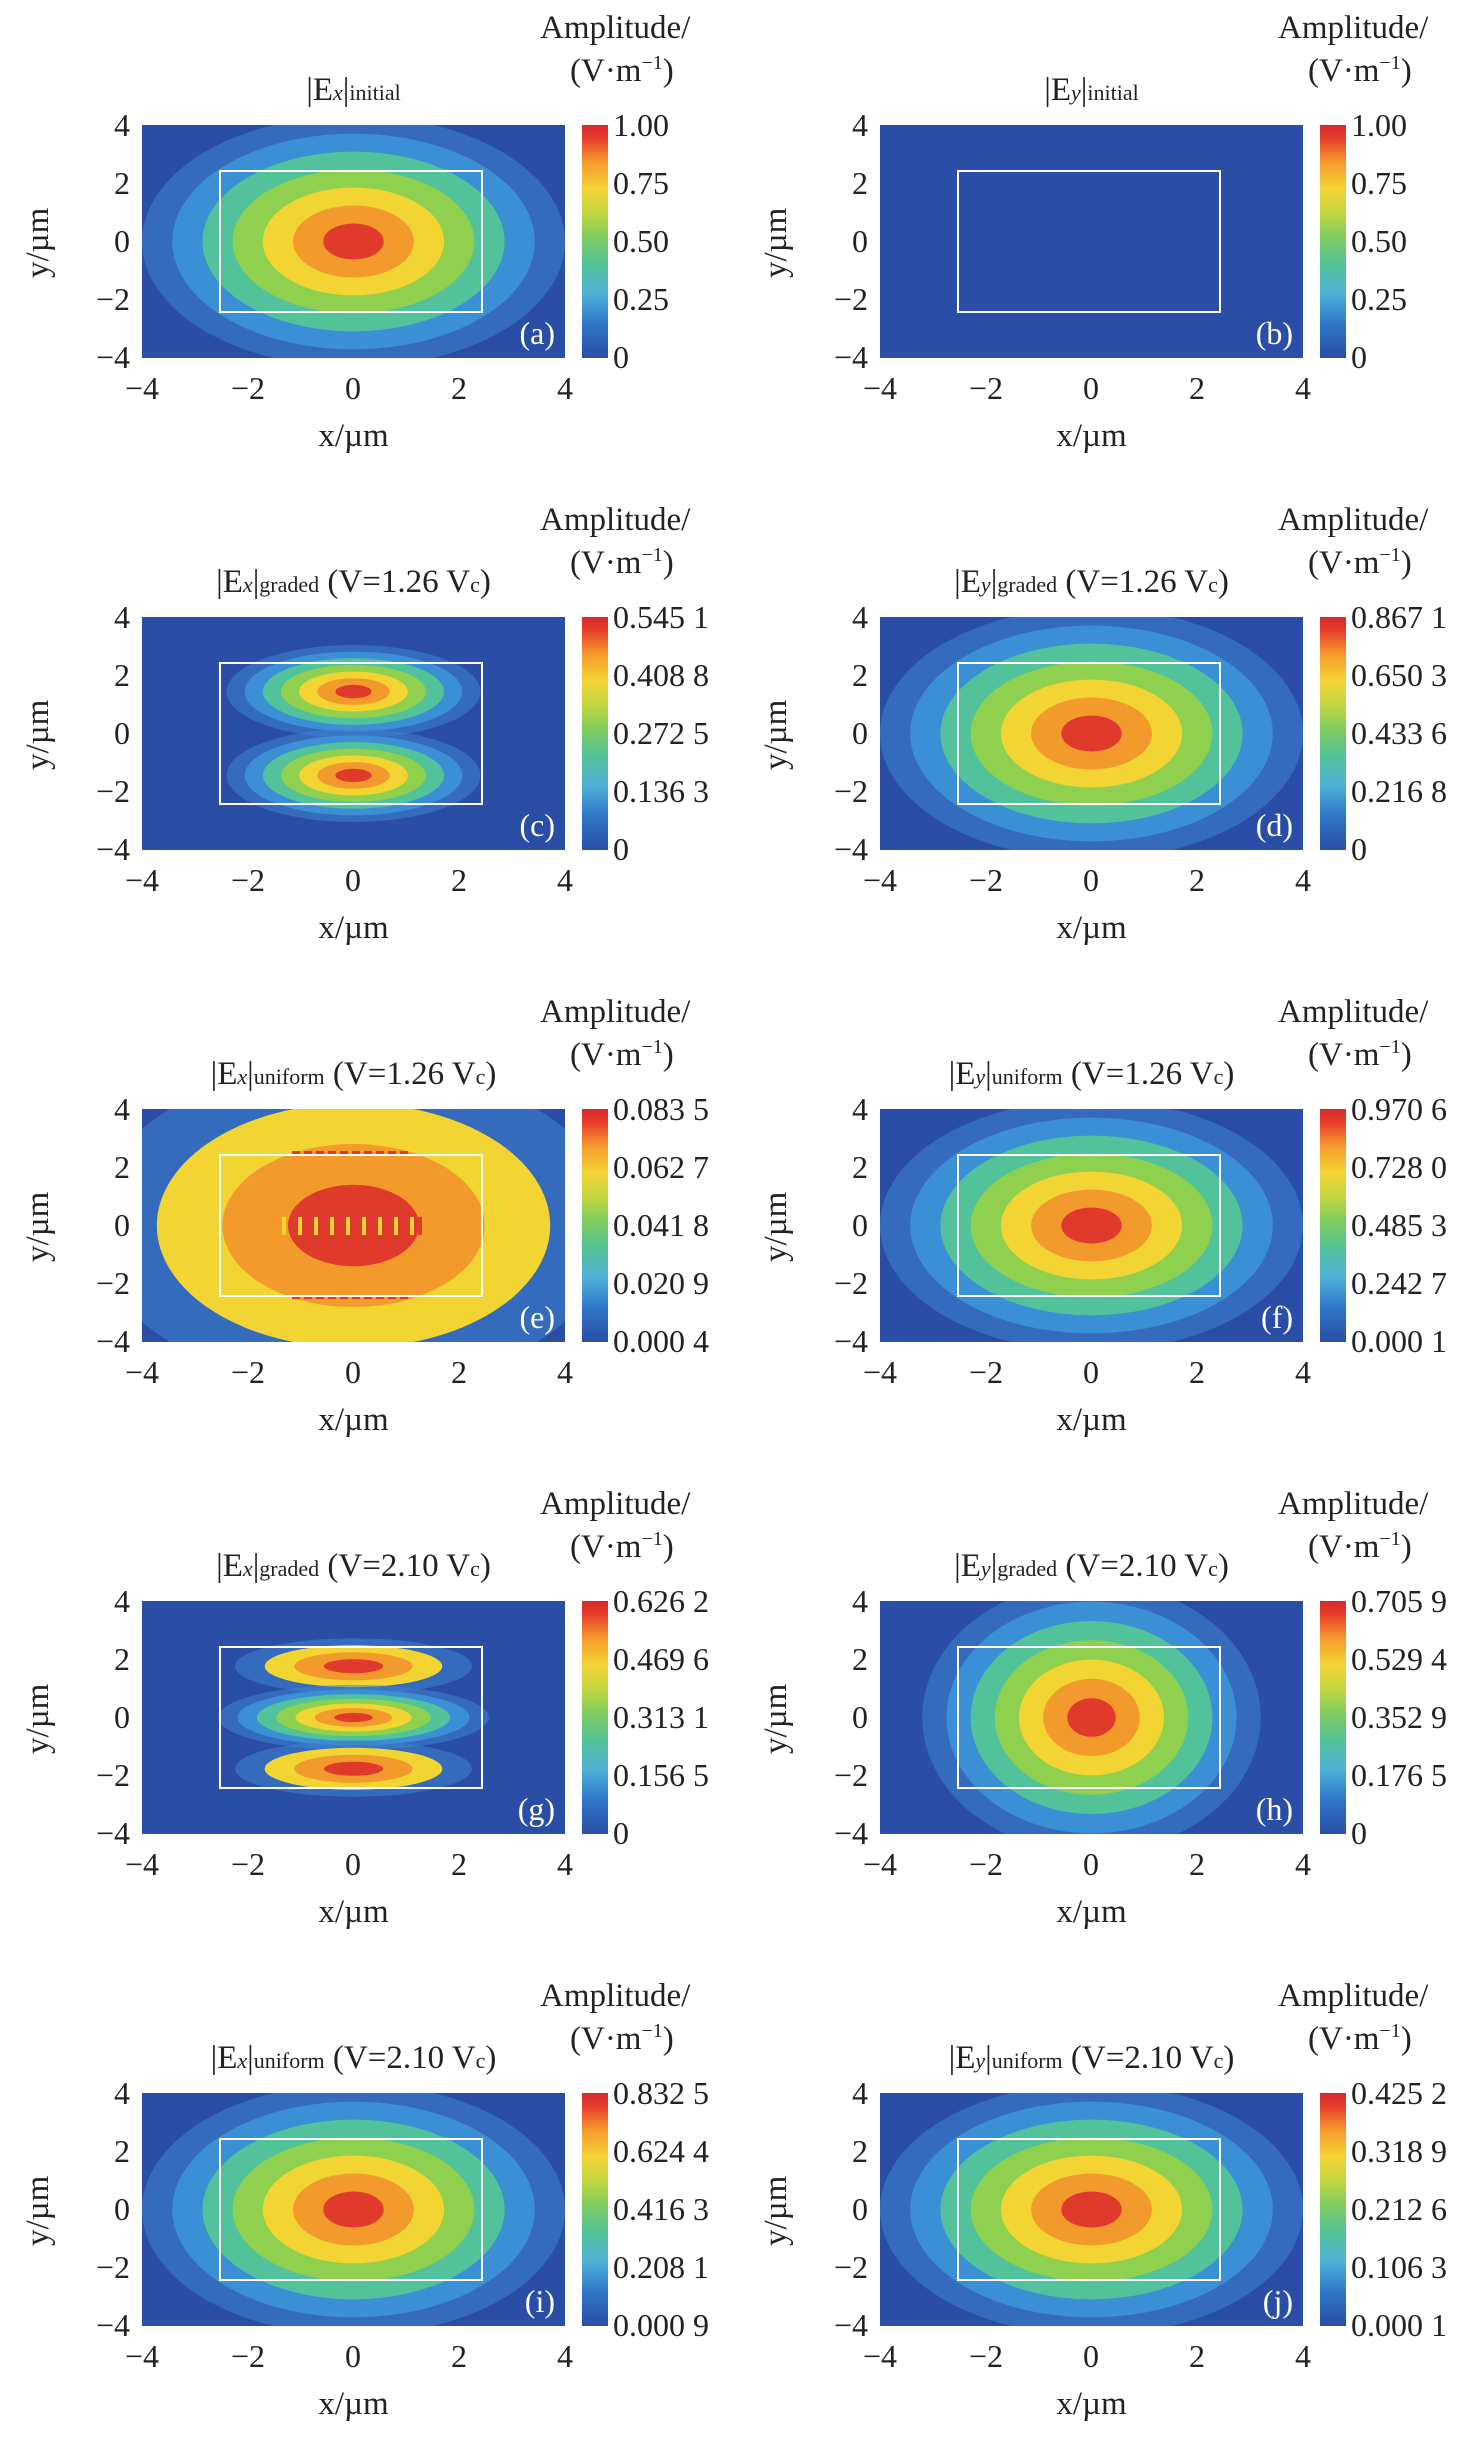  Describe the element at coordinates (375, 92) in the screenshot. I see `title-subscript: initial` at that location.